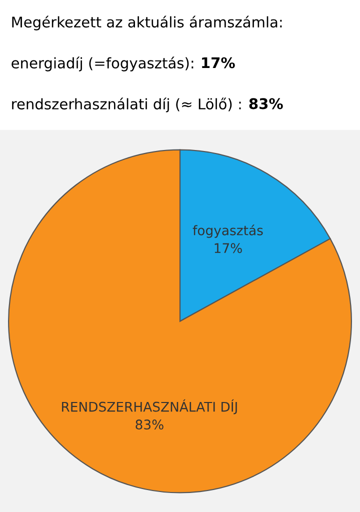 The height and width of the screenshot is (512, 360). What do you see at coordinates (149, 406) in the screenshot?
I see `slice-label: RENDSZERHASZNÁLATI DÍJ` at bounding box center [149, 406].